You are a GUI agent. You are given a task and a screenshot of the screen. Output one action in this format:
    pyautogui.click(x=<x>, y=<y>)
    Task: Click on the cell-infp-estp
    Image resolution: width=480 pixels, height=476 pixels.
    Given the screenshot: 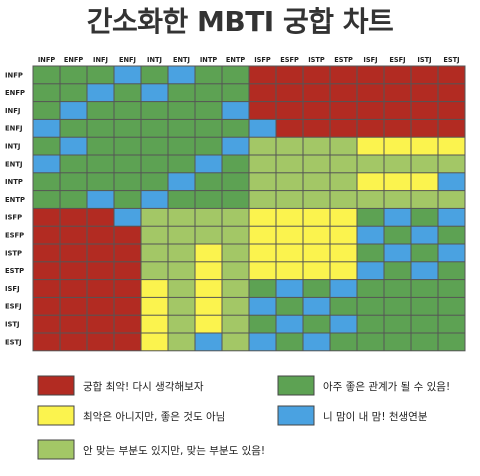 What is the action you would take?
    pyautogui.click(x=343, y=75)
    